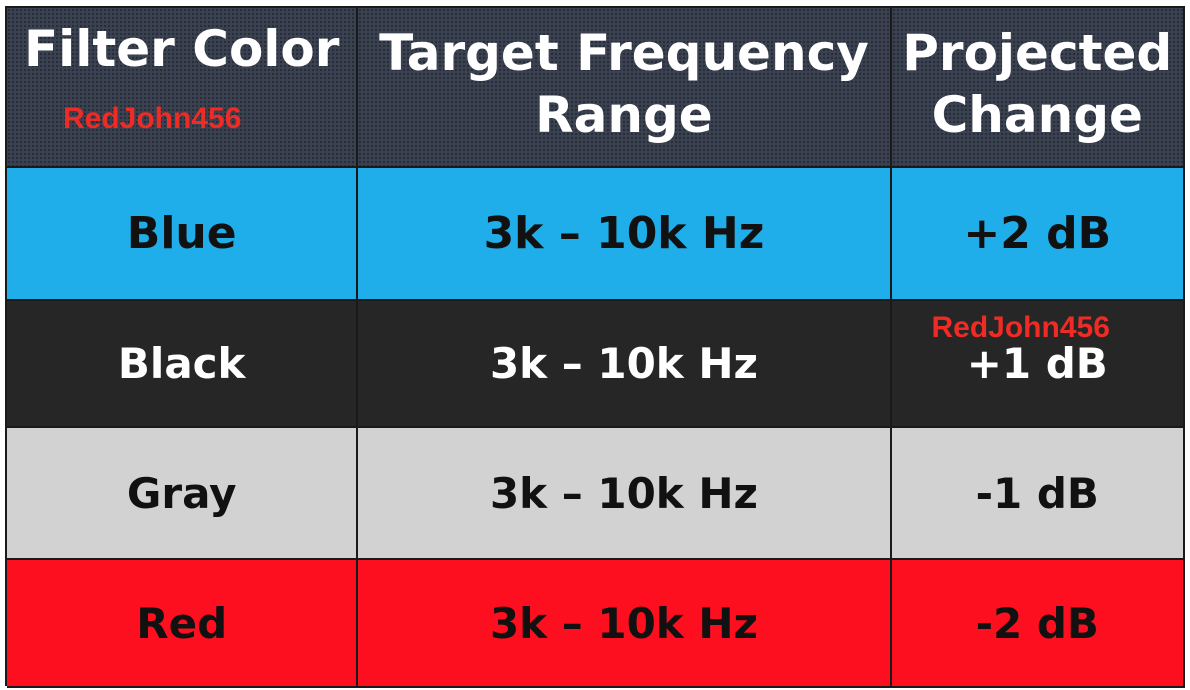 The image size is (1190, 690). I want to click on filter-color-cell: Black, so click(183, 364).